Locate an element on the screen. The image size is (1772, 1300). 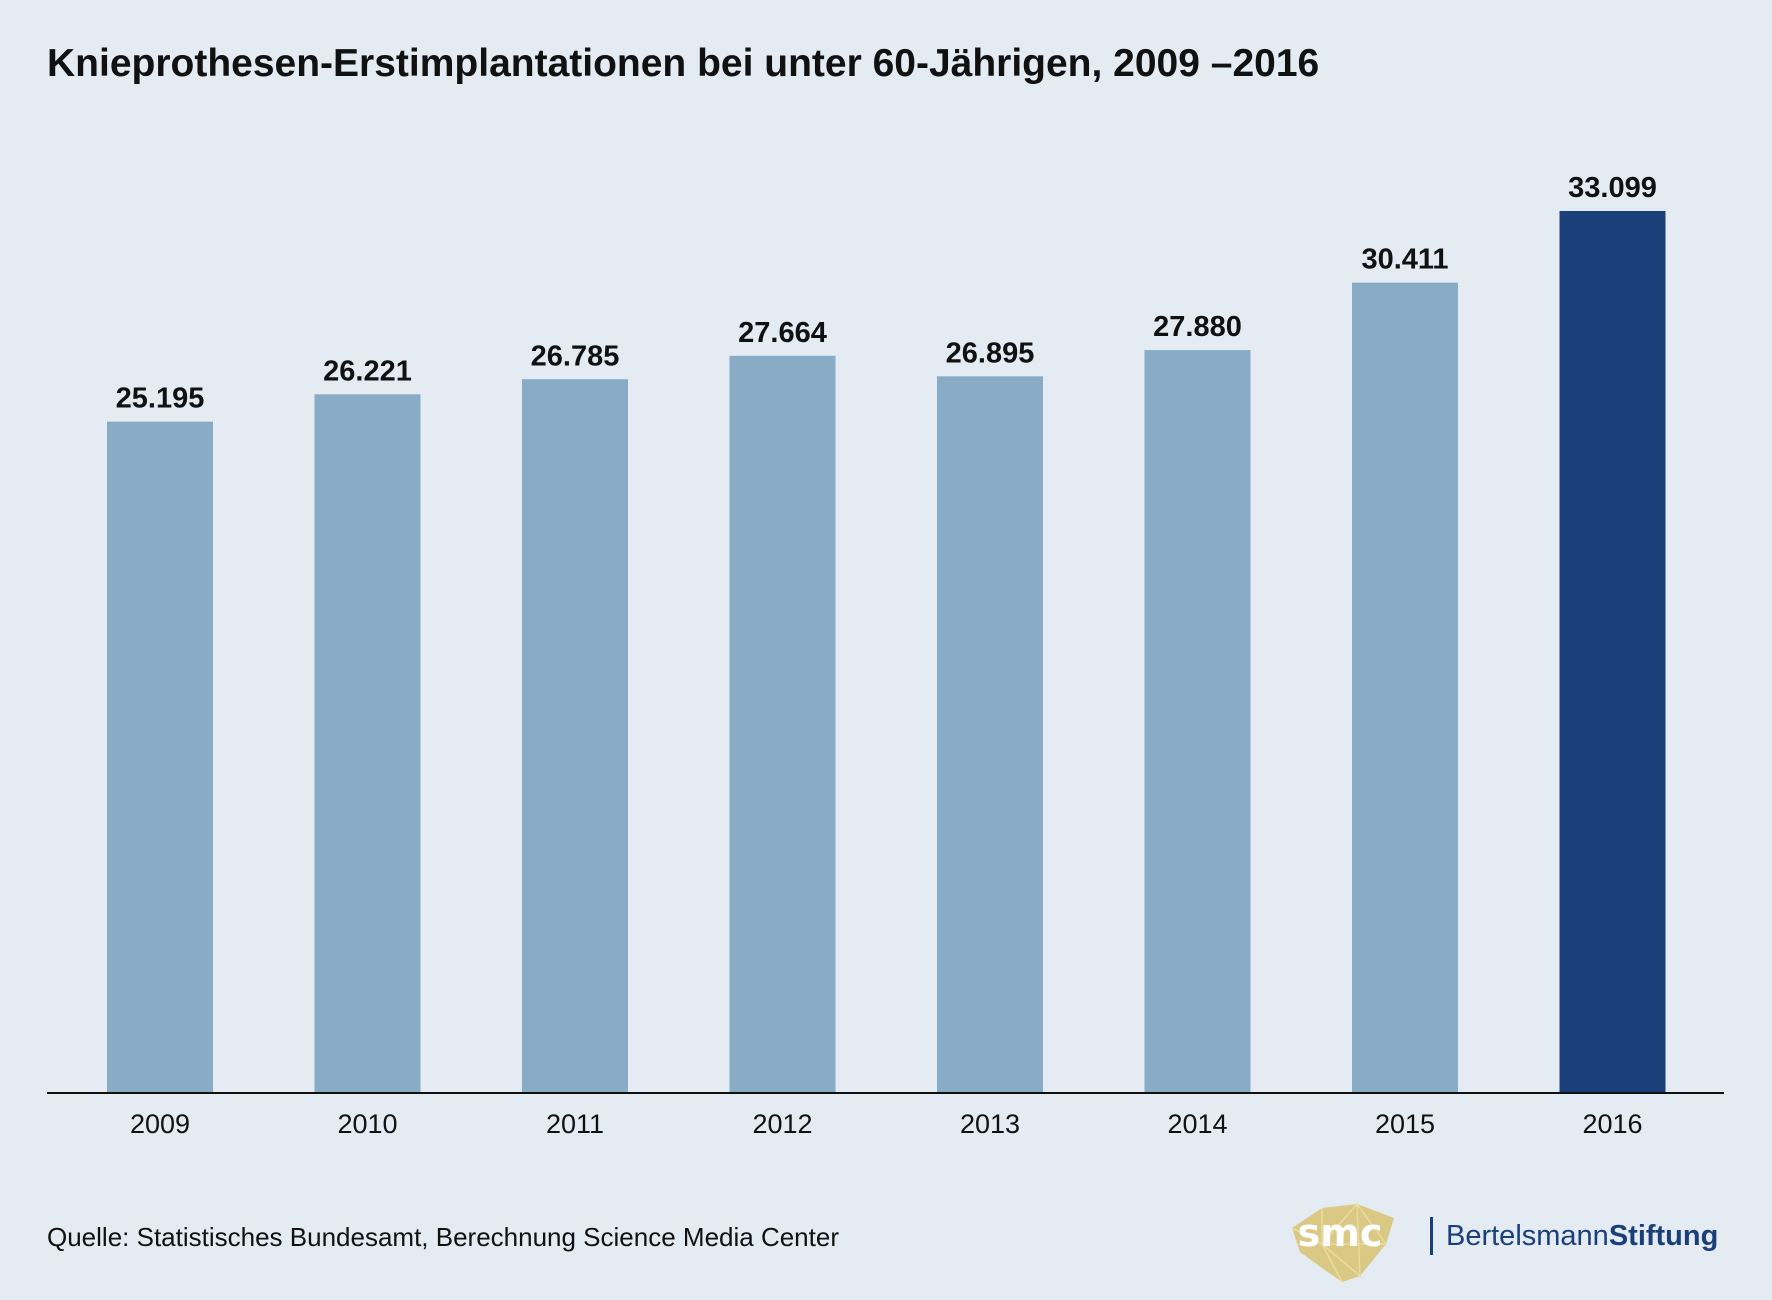
bertelsmann-logo: BertelsmannStiftung is located at coordinates (1582, 1236).